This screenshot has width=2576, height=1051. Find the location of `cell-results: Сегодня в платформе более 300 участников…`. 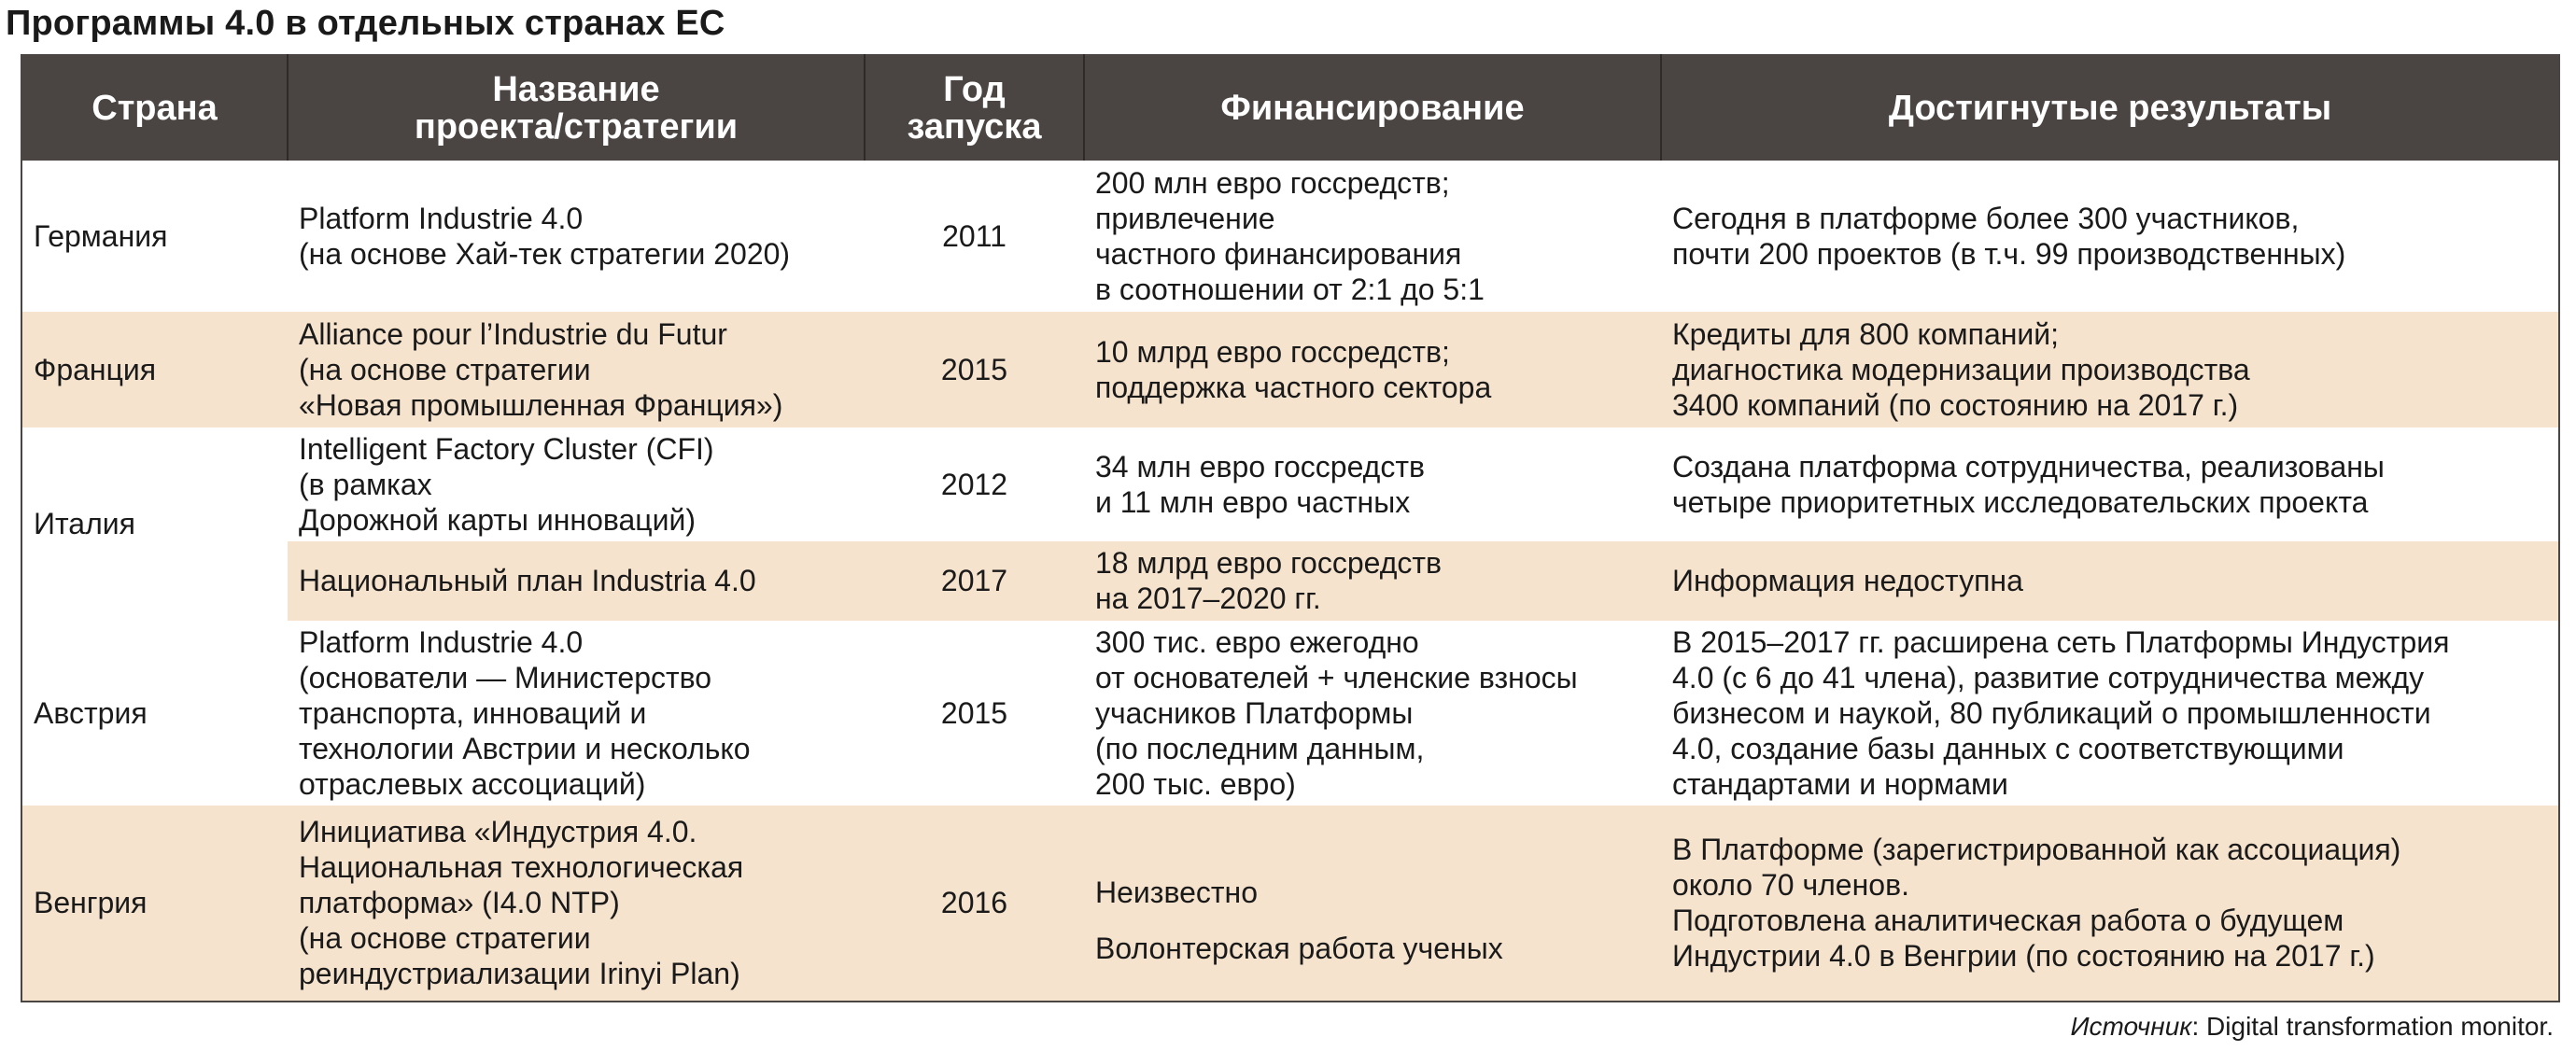

cell-results: Сегодня в платформе более 300 участников… is located at coordinates (2110, 237).